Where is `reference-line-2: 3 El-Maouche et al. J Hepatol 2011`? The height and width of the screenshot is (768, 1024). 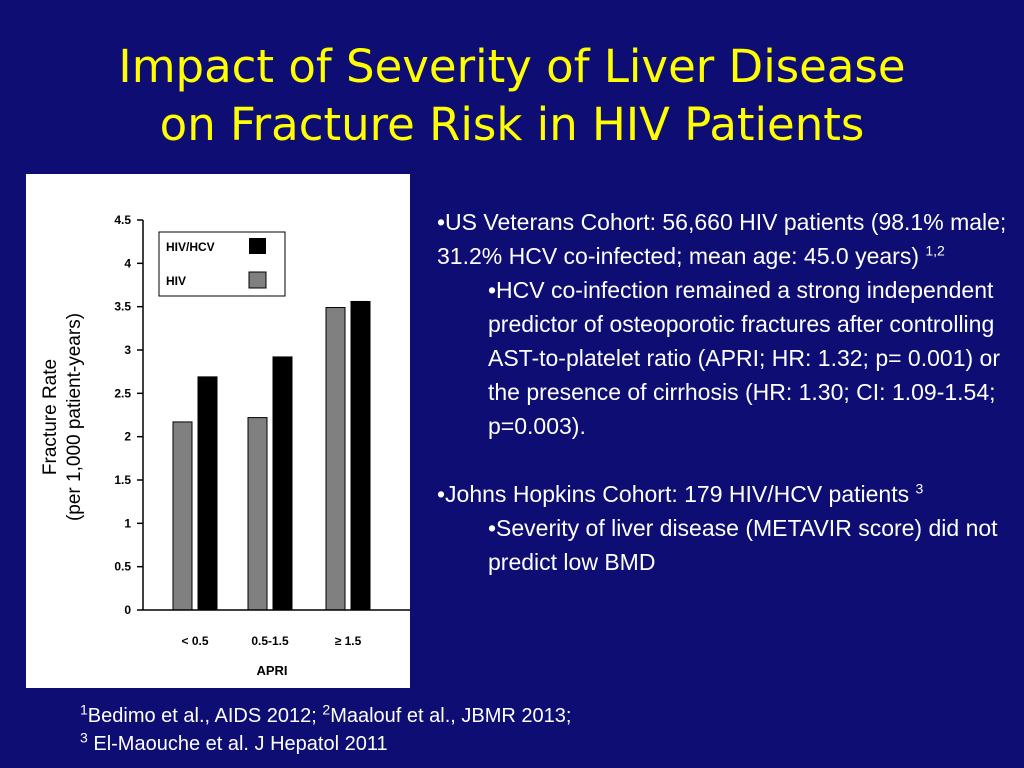 reference-line-2: 3 El-Maouche et al. J Hepatol 2011 is located at coordinates (325, 744).